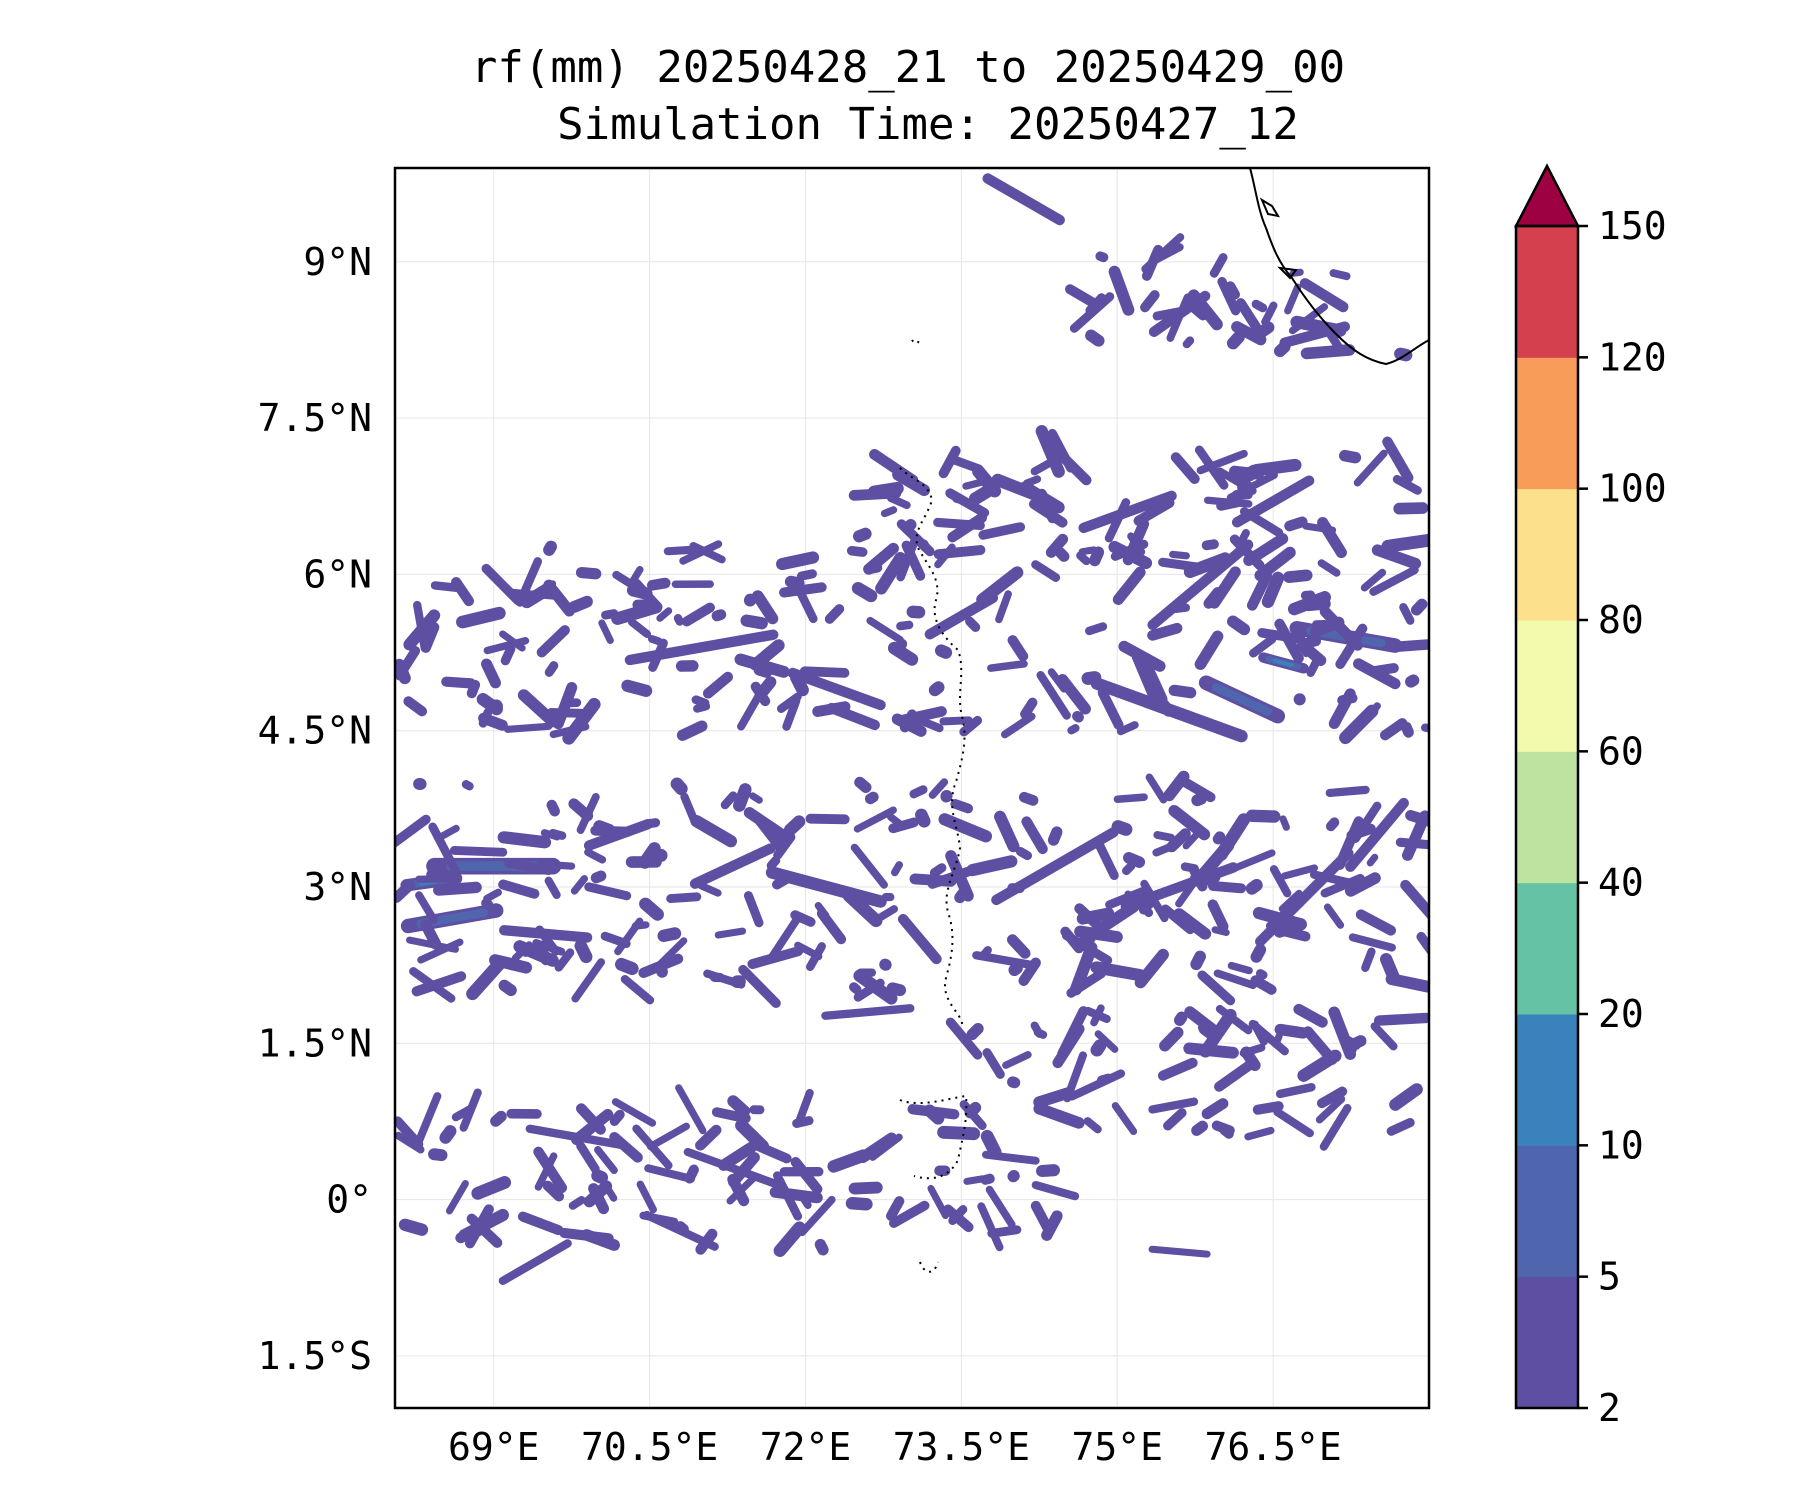  What do you see at coordinates (1632, 489) in the screenshot?
I see `colorbar-tick-label: 100` at bounding box center [1632, 489].